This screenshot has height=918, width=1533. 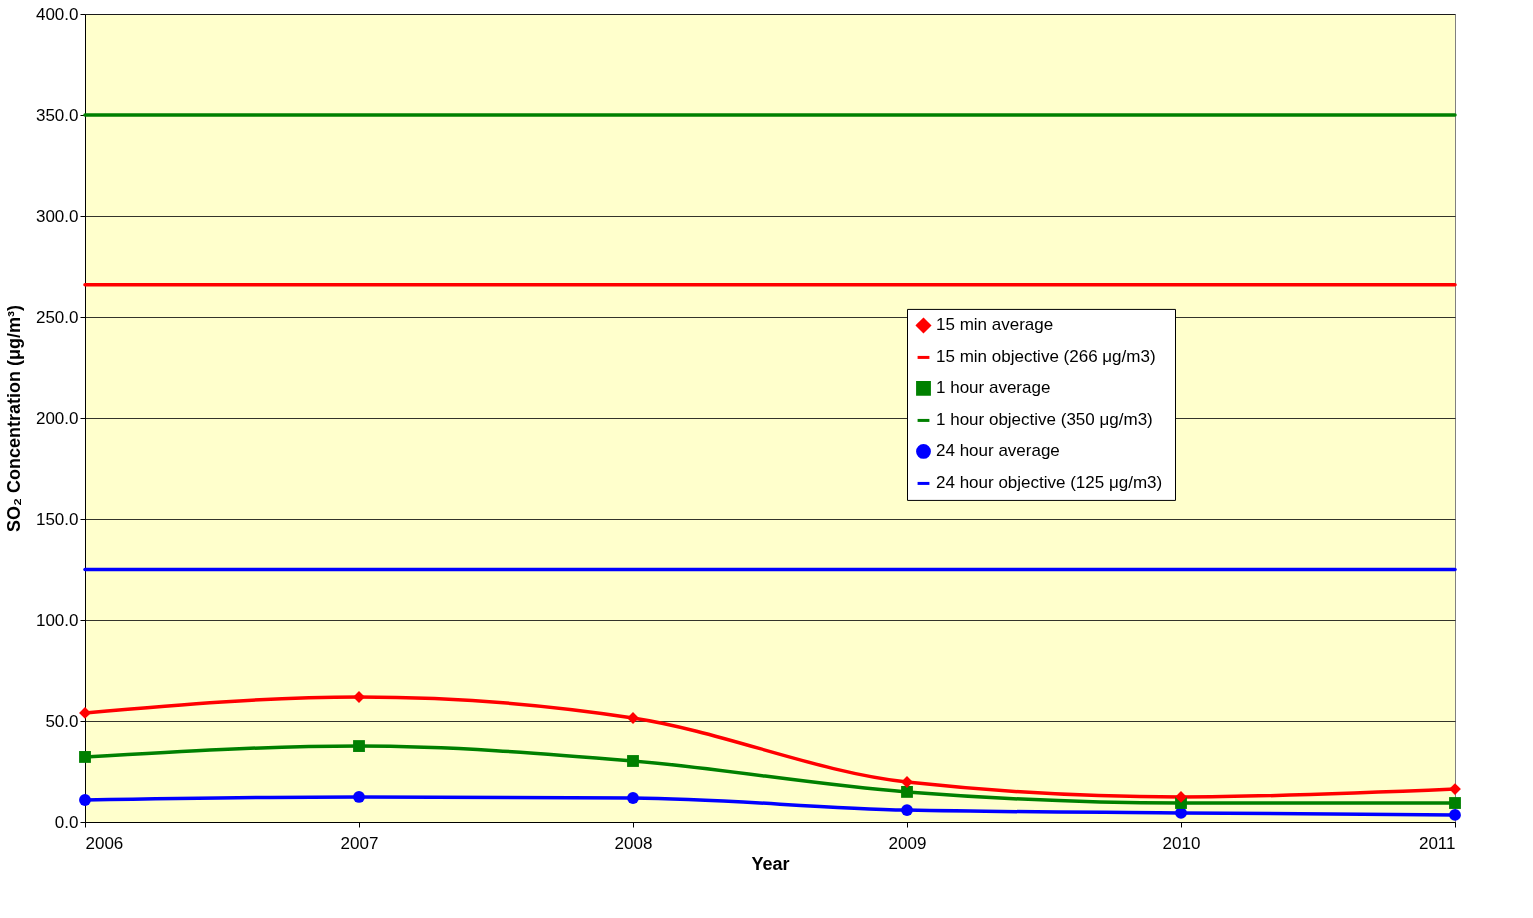 I want to click on legend-label: 24 hour objective (125 μg/m3), so click(x=1049, y=483).